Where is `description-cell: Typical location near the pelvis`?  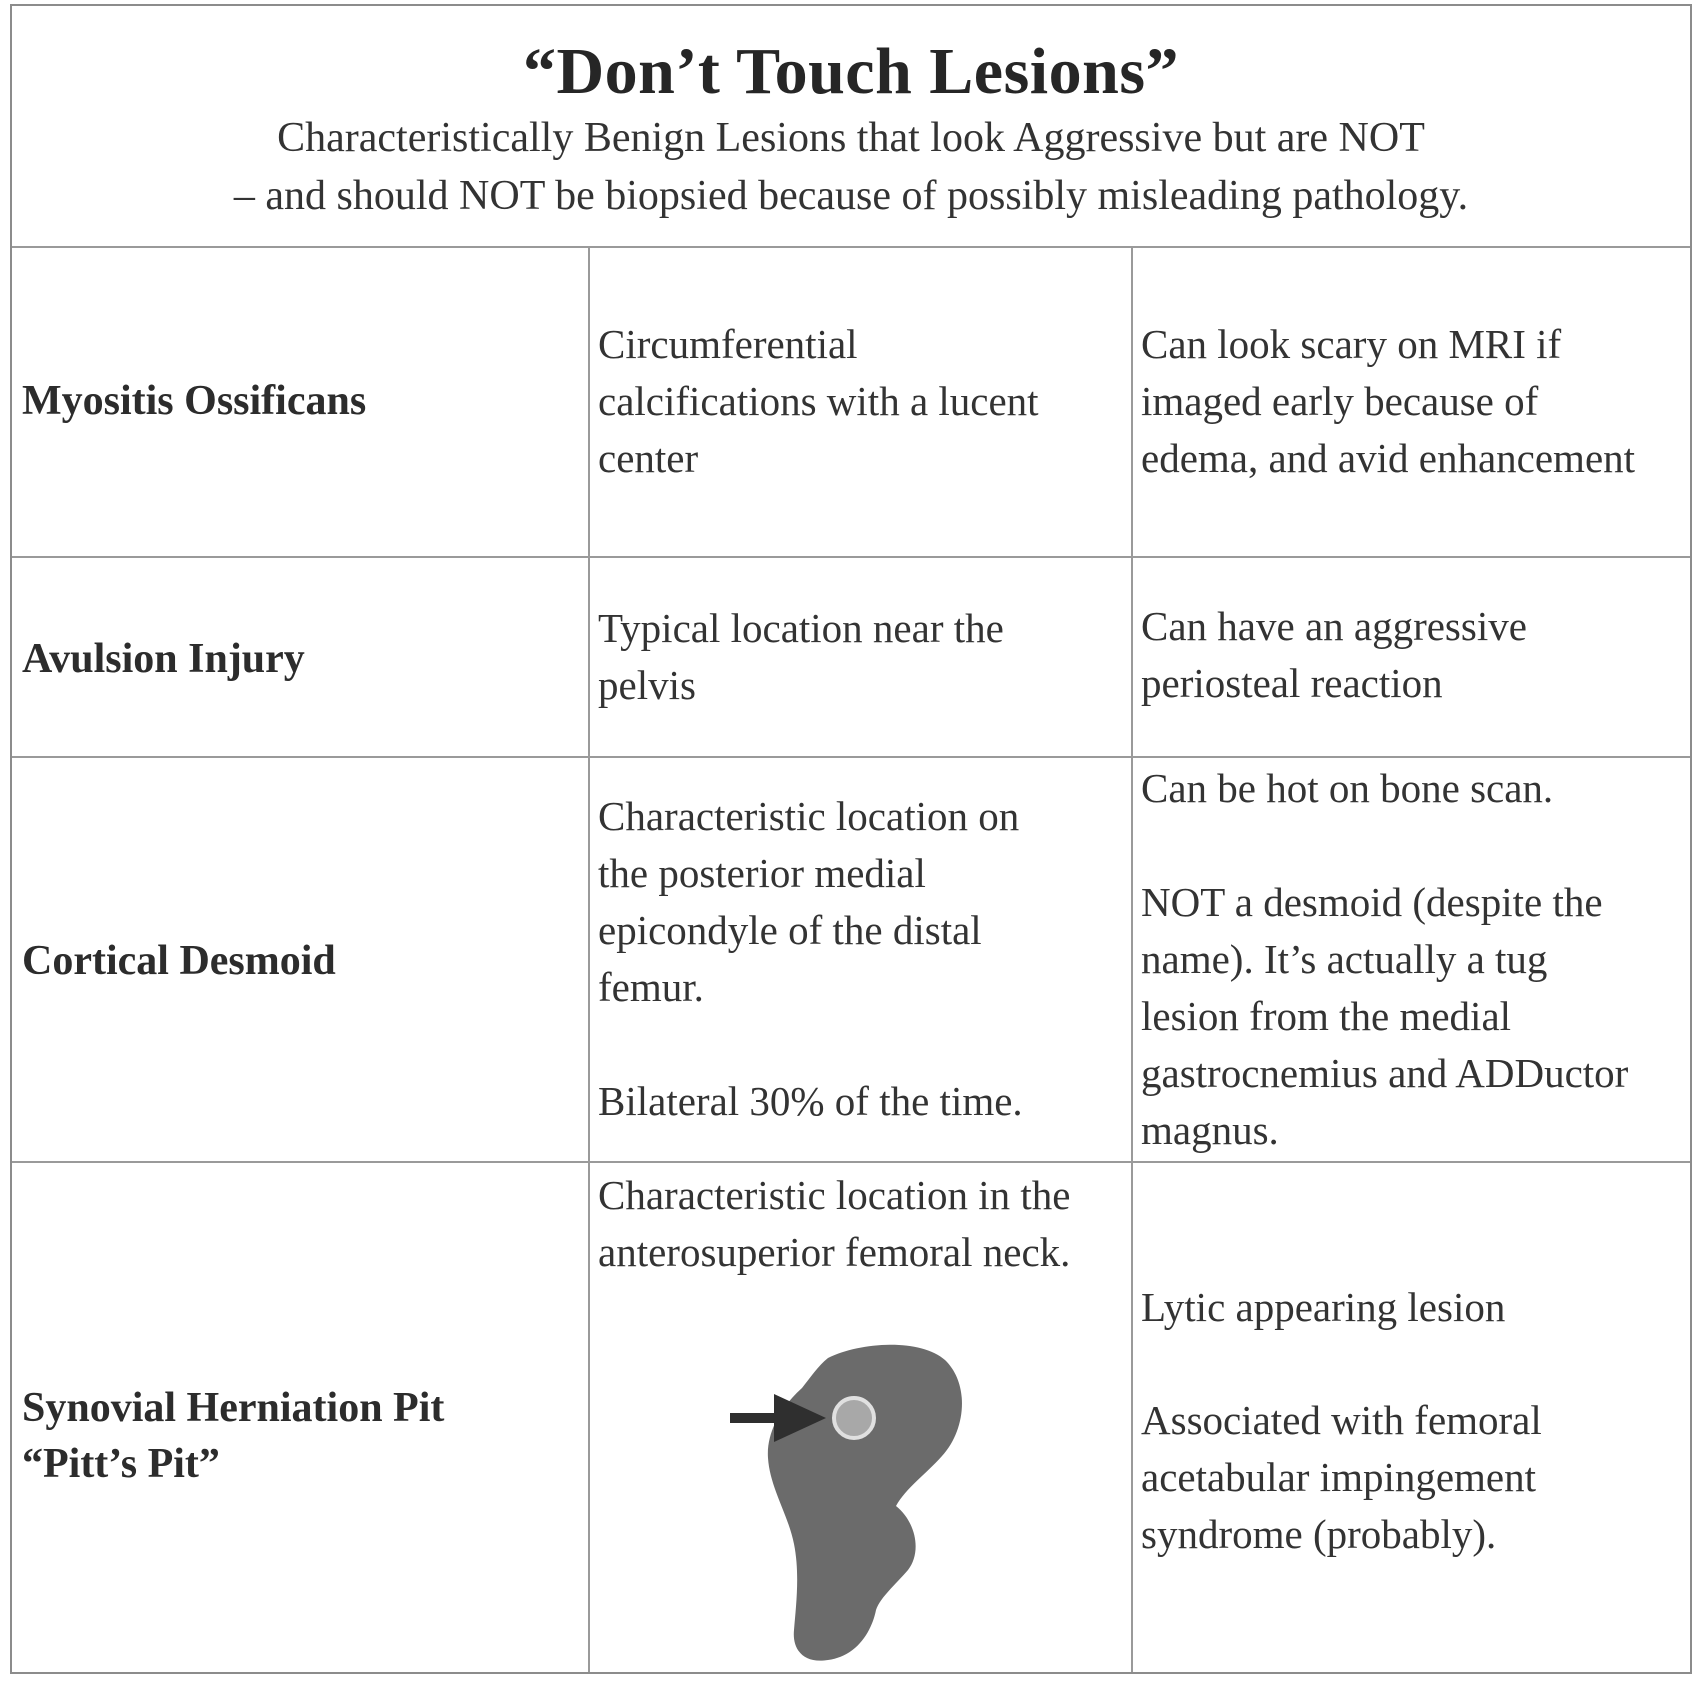 description-cell: Typical location near the pelvis is located at coordinates (861, 657).